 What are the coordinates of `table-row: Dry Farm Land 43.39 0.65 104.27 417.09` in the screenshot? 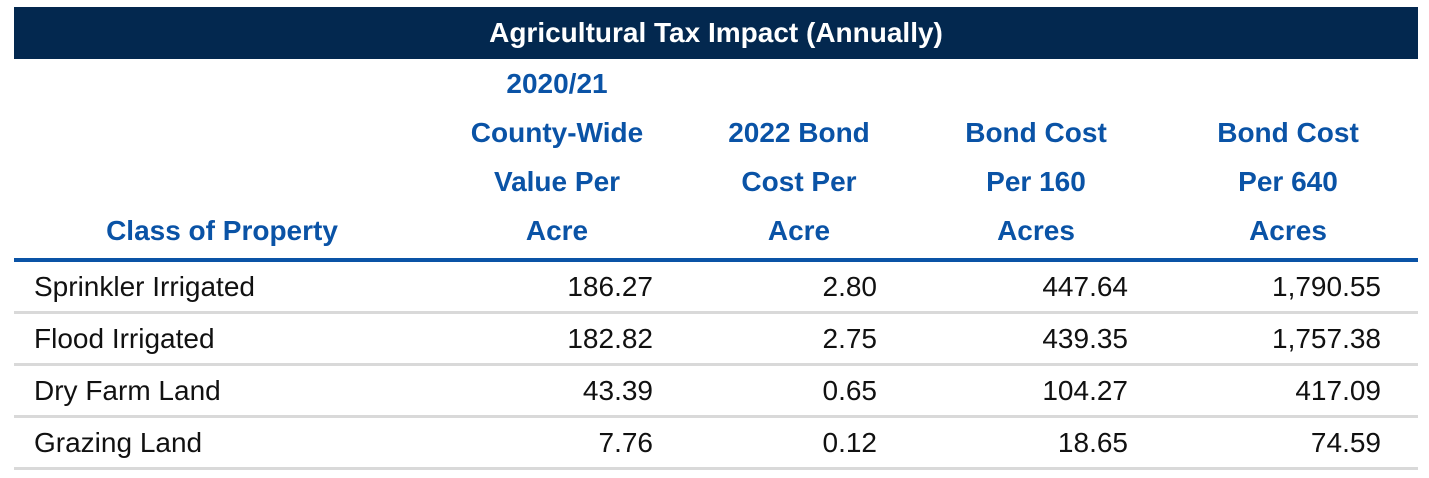 It's located at (716, 391).